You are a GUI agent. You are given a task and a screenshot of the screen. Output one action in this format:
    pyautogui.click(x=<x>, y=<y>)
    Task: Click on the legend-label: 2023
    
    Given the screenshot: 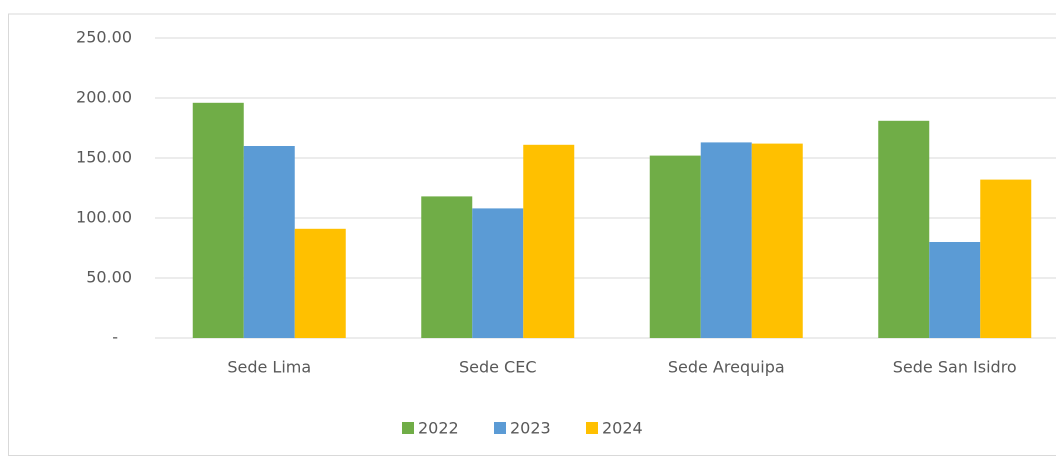 What is the action you would take?
    pyautogui.click(x=530, y=428)
    